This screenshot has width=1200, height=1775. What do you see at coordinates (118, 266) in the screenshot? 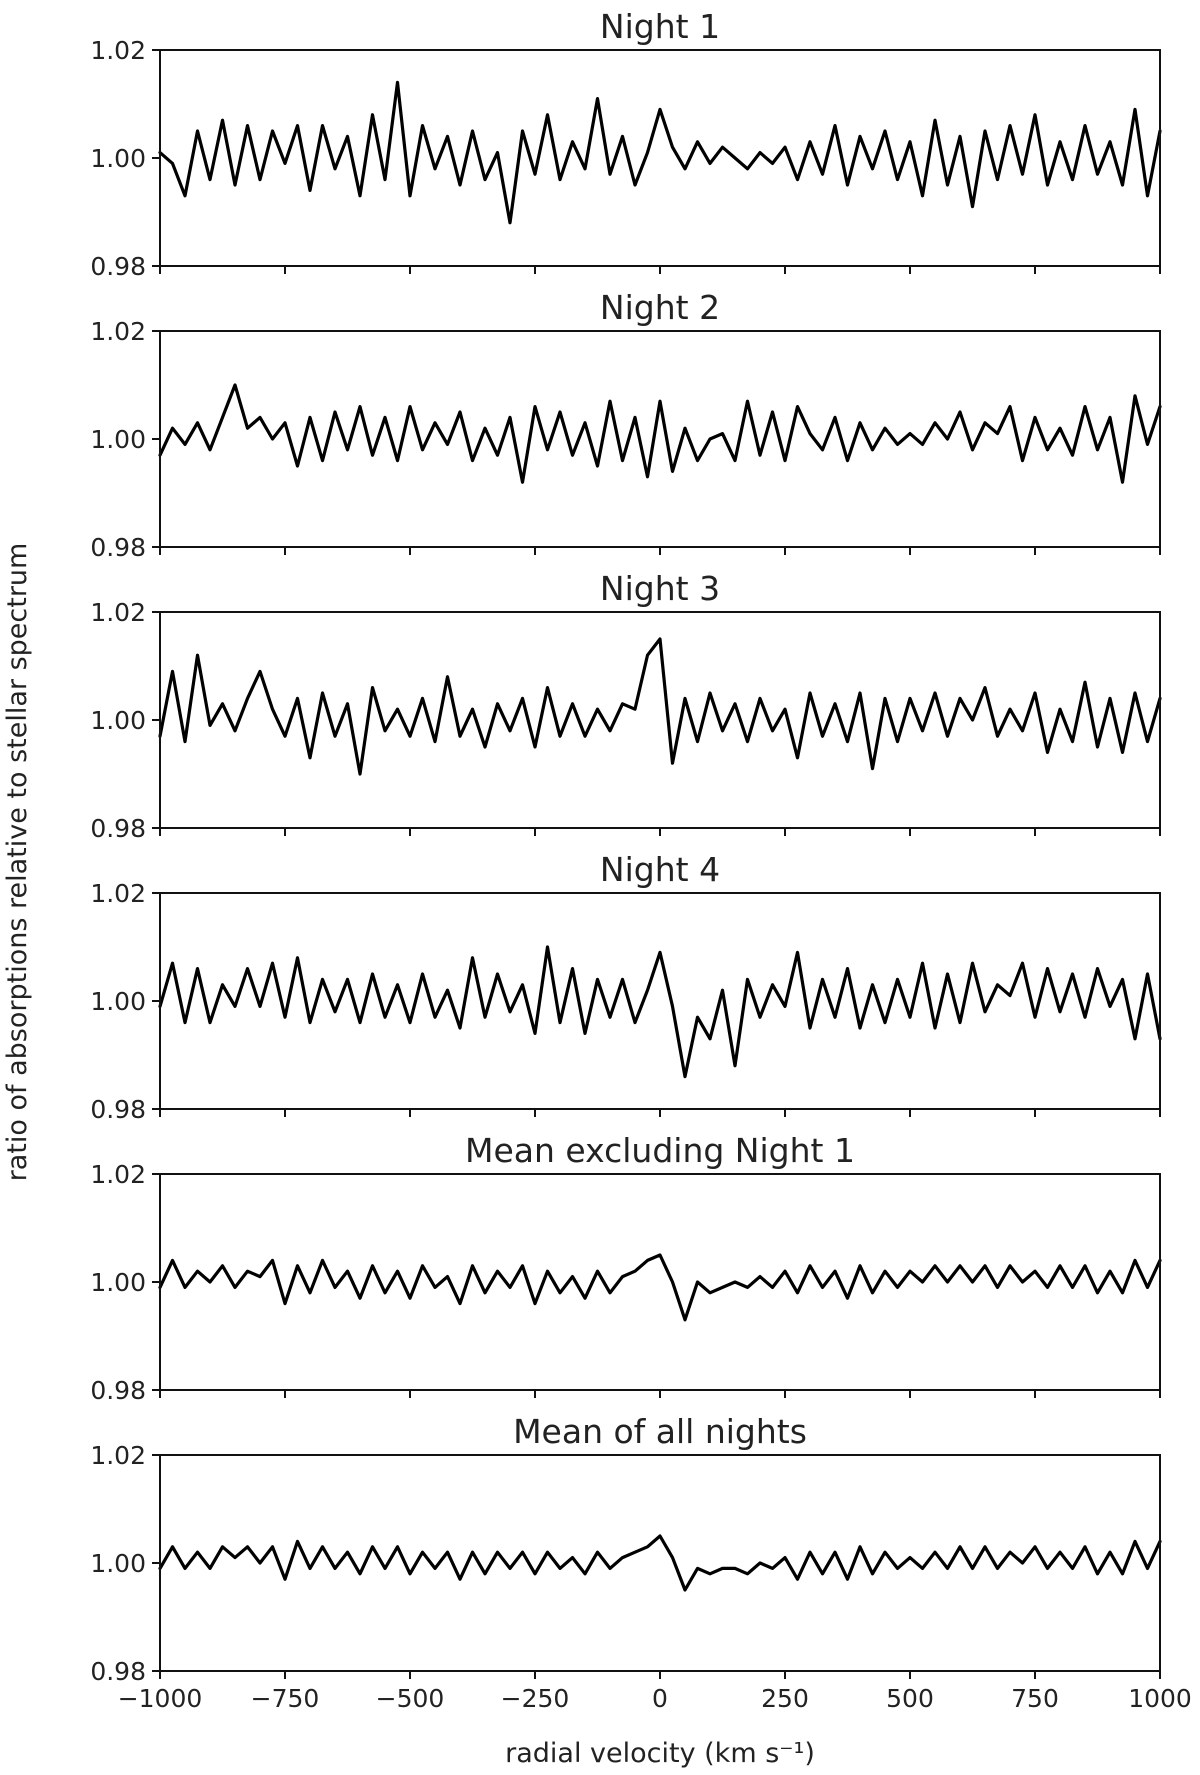
I see `panel-1-y-tick-label: 0.98` at bounding box center [118, 266].